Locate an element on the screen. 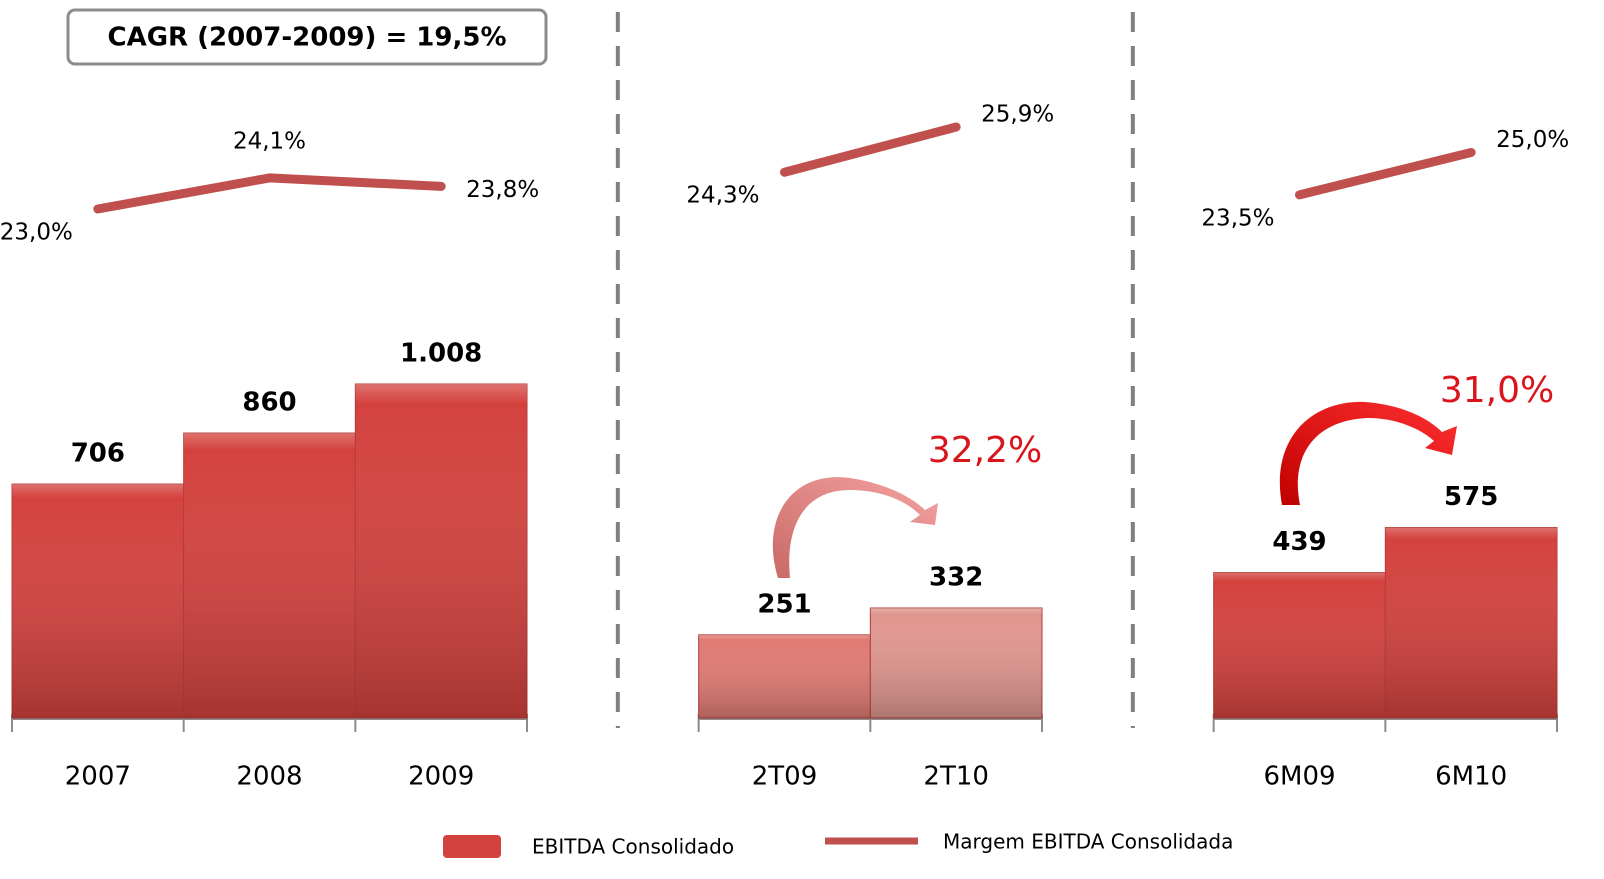 This screenshot has height=879, width=1604. value-label: 24,3% is located at coordinates (722, 196).